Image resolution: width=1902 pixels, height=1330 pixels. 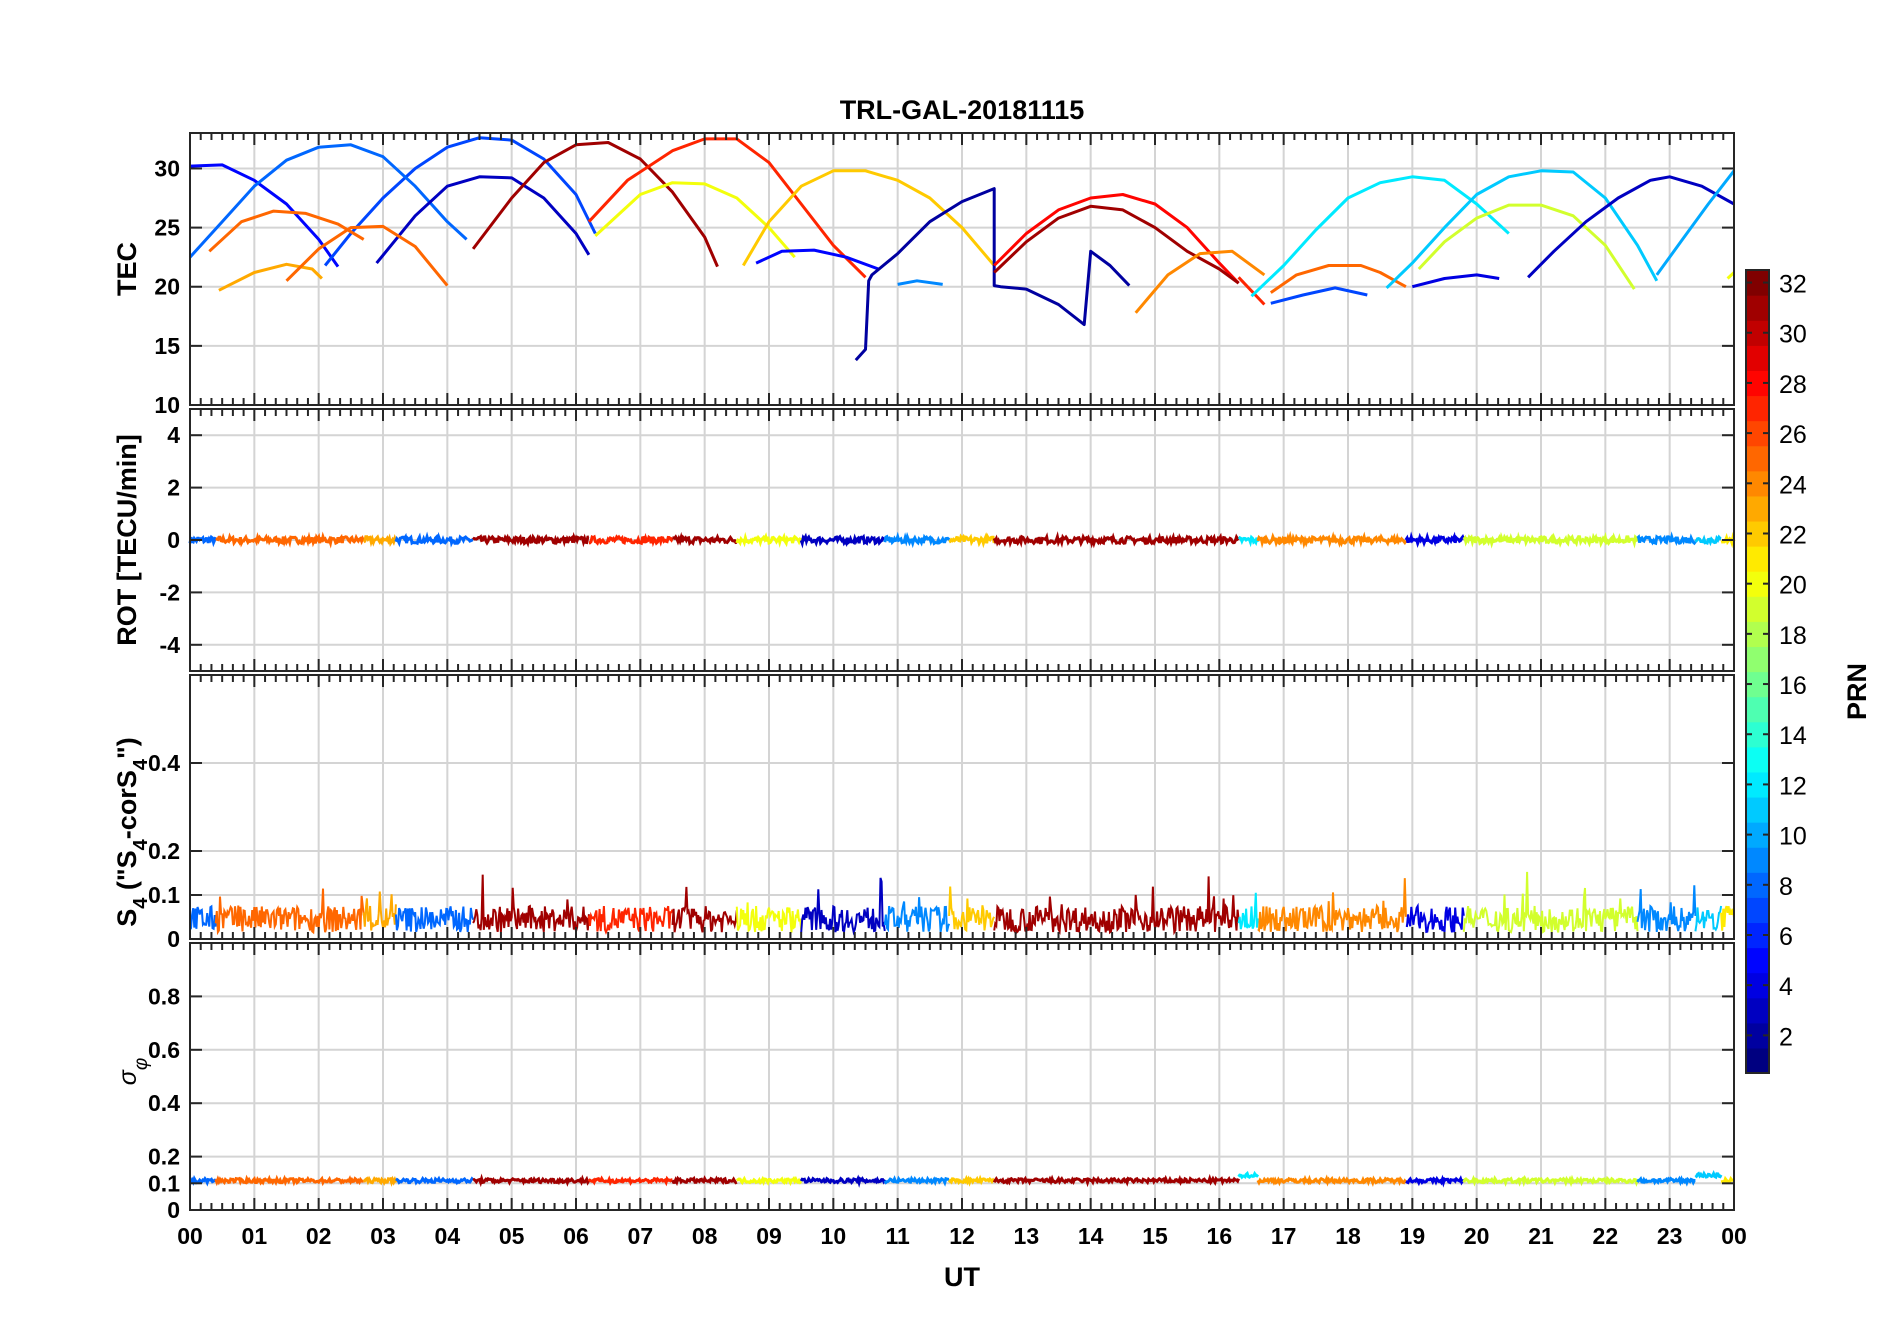 I want to click on y-tick-label: 0.1, so click(x=164, y=895).